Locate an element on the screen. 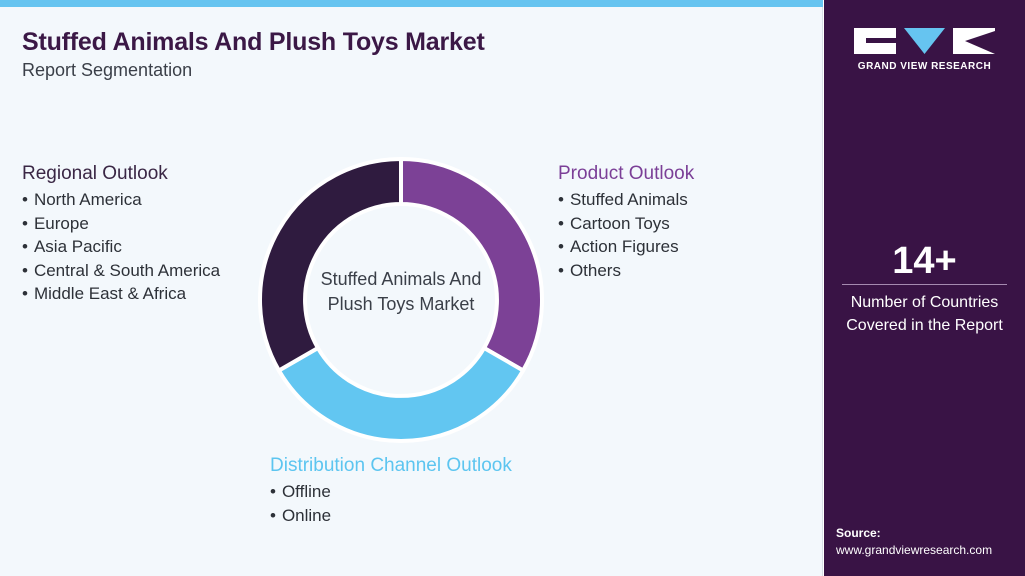 The width and height of the screenshot is (1025, 576). list-item: Online is located at coordinates (391, 516).